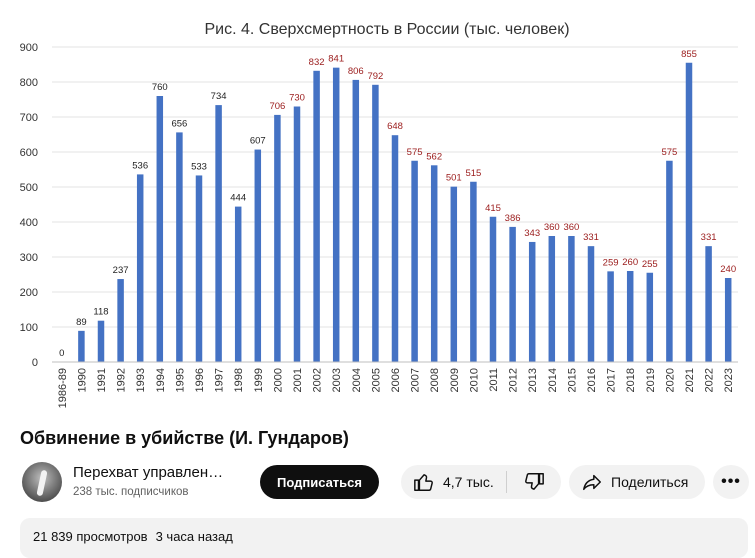 The height and width of the screenshot is (558, 755). I want to click on bar-value-label: 832, so click(317, 62).